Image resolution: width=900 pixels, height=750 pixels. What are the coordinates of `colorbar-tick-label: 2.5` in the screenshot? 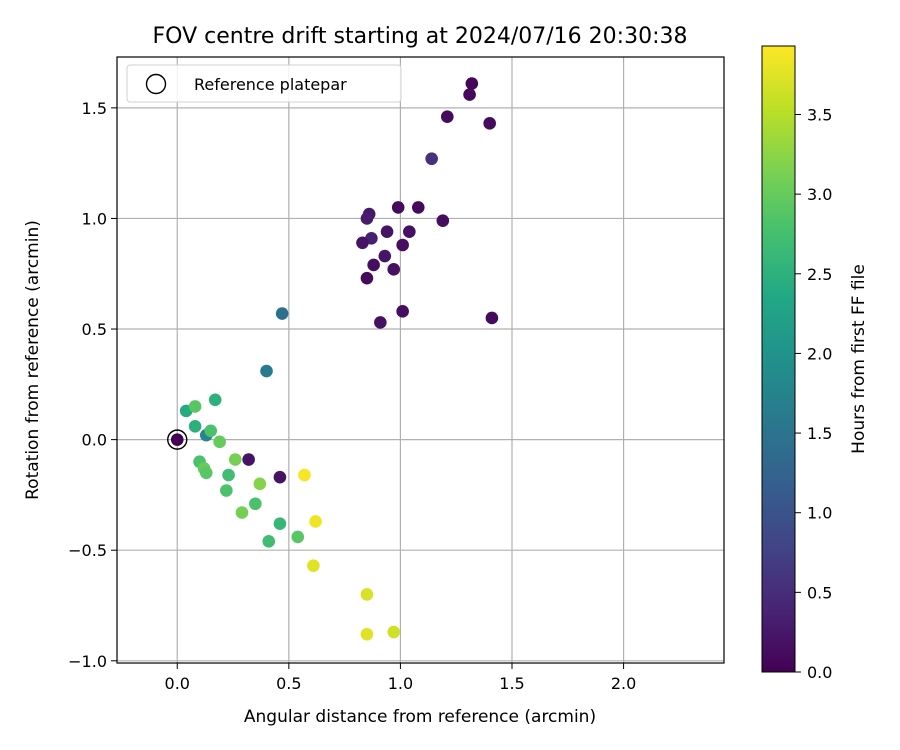 It's located at (819, 274).